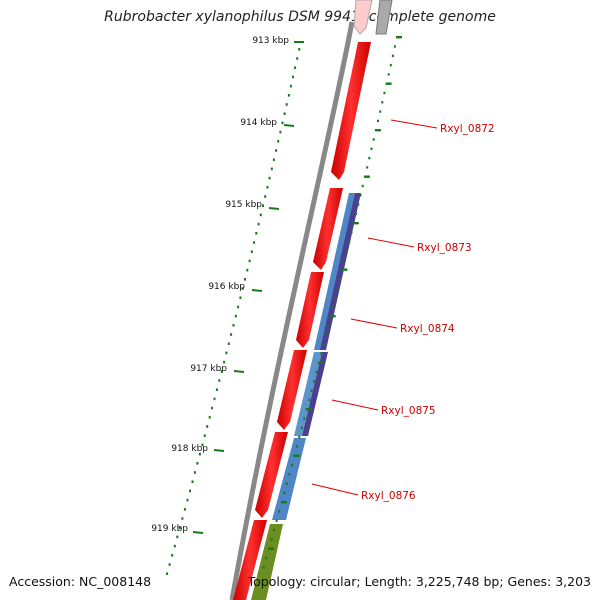 The width and height of the screenshot is (600, 600). What do you see at coordinates (208, 369) in the screenshot?
I see `scale-tick-label: 917 kbp` at bounding box center [208, 369].